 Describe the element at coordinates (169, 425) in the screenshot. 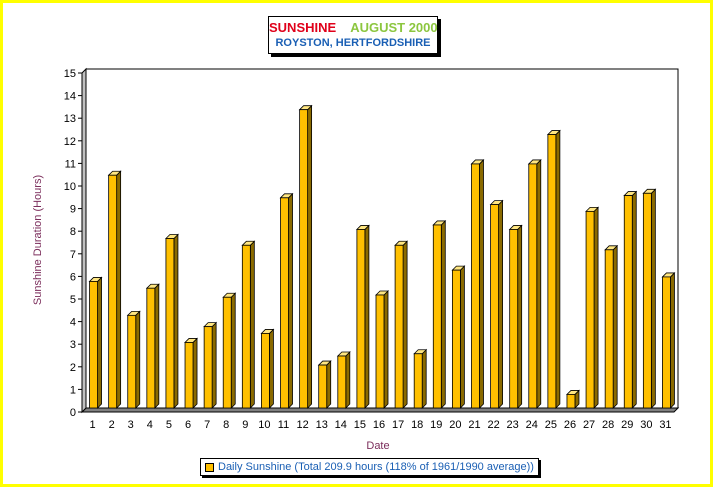

I see `x-tick-label: 5` at that location.